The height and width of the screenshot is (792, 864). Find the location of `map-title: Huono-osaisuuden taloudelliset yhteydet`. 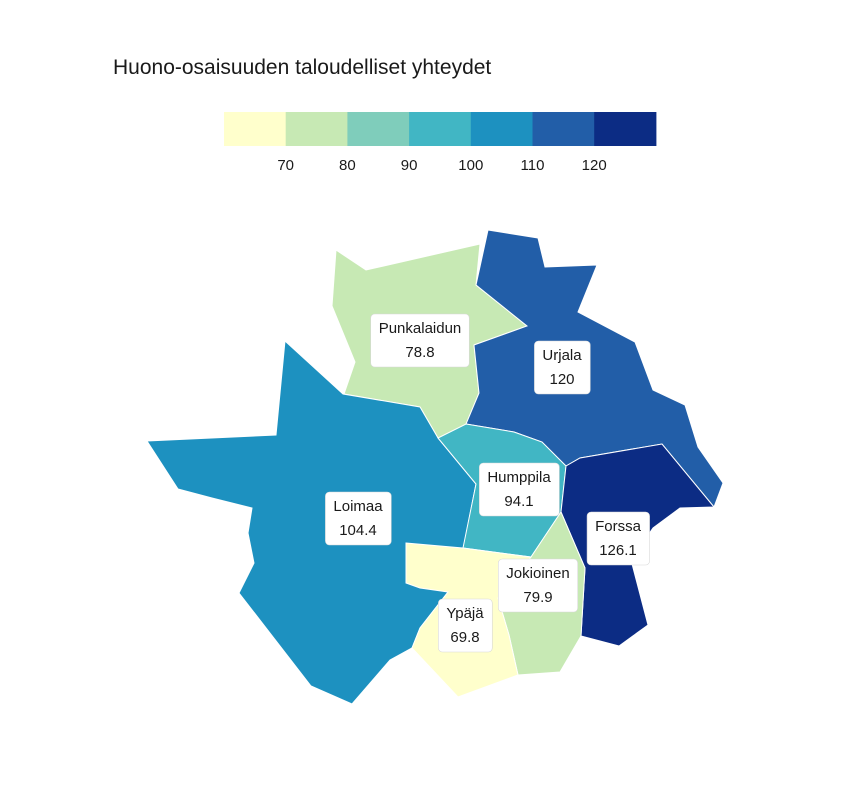

map-title: Huono-osaisuuden taloudelliset yhteydet is located at coordinates (302, 67).